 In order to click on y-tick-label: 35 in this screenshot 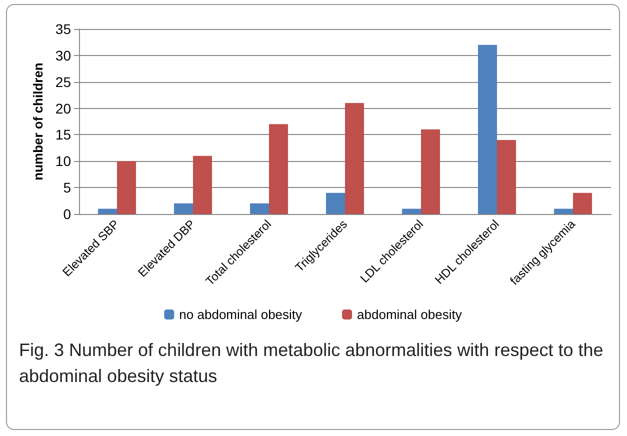, I will do `click(63, 29)`.